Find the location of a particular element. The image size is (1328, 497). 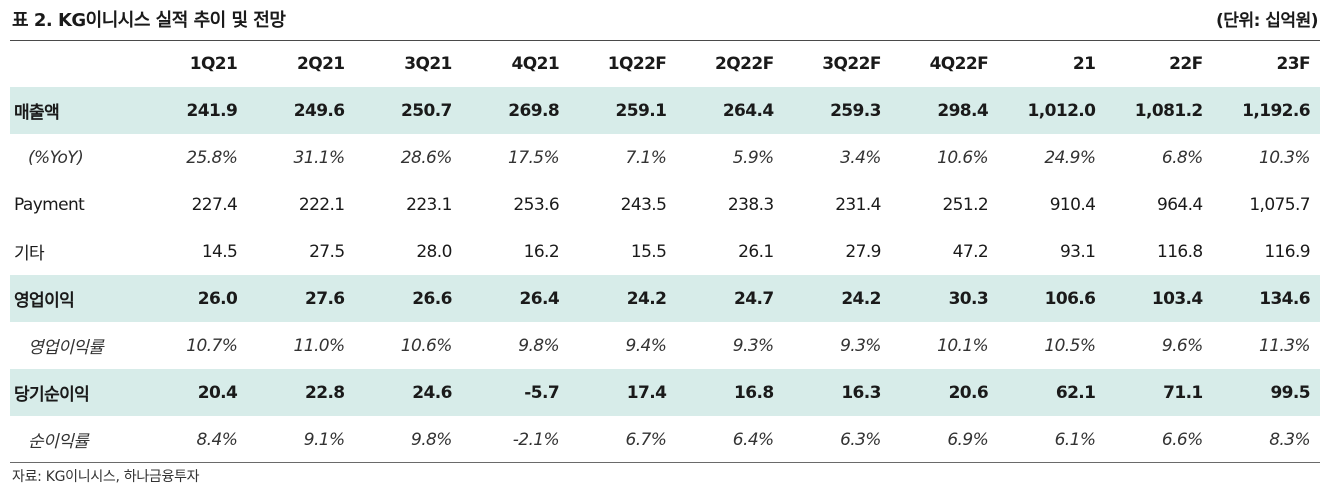

table-cell: 93.1 is located at coordinates (1077, 251).